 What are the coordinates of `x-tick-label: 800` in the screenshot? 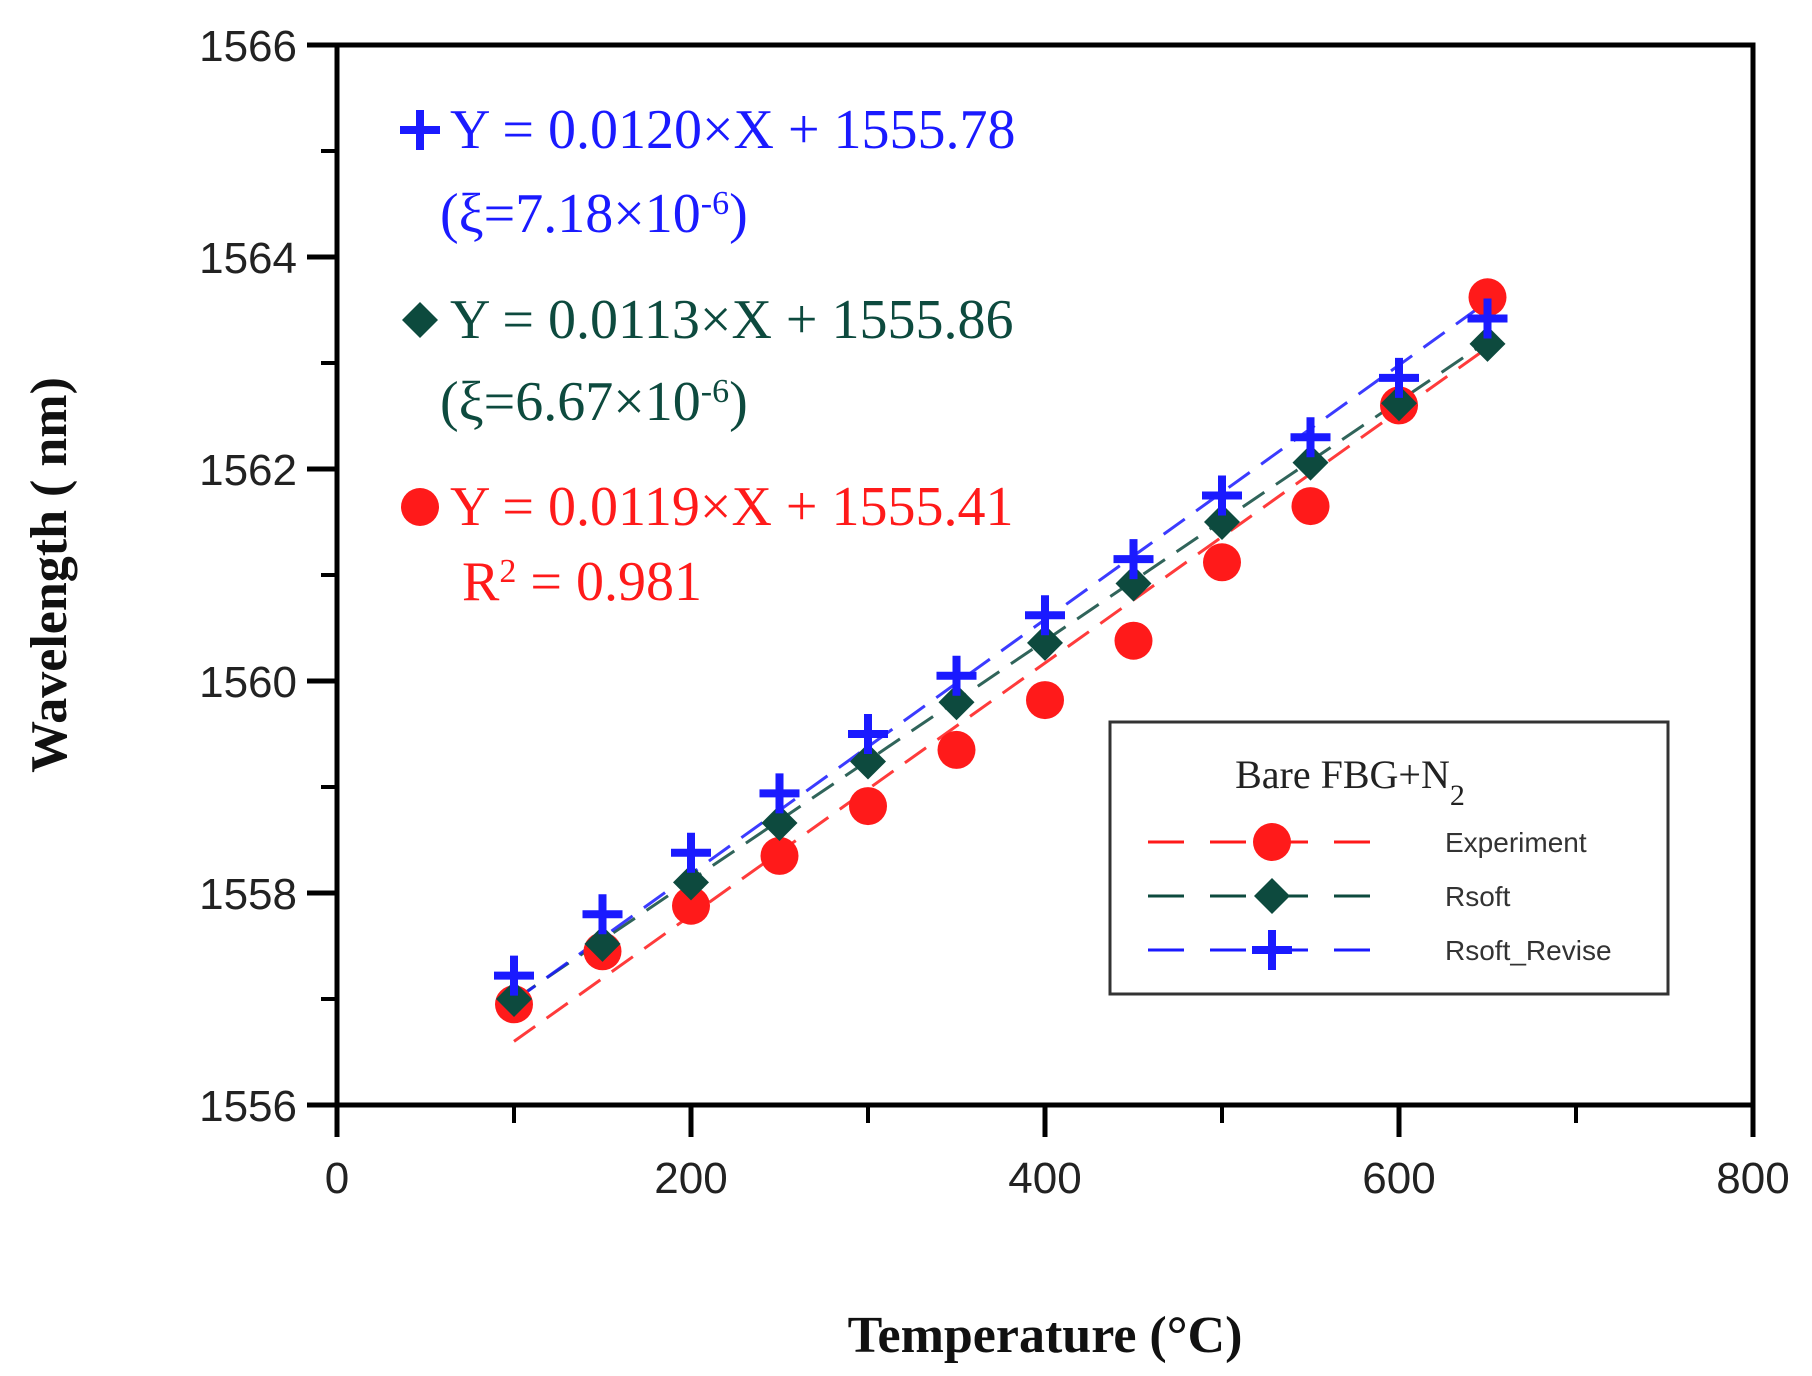 It's located at (1752, 1178).